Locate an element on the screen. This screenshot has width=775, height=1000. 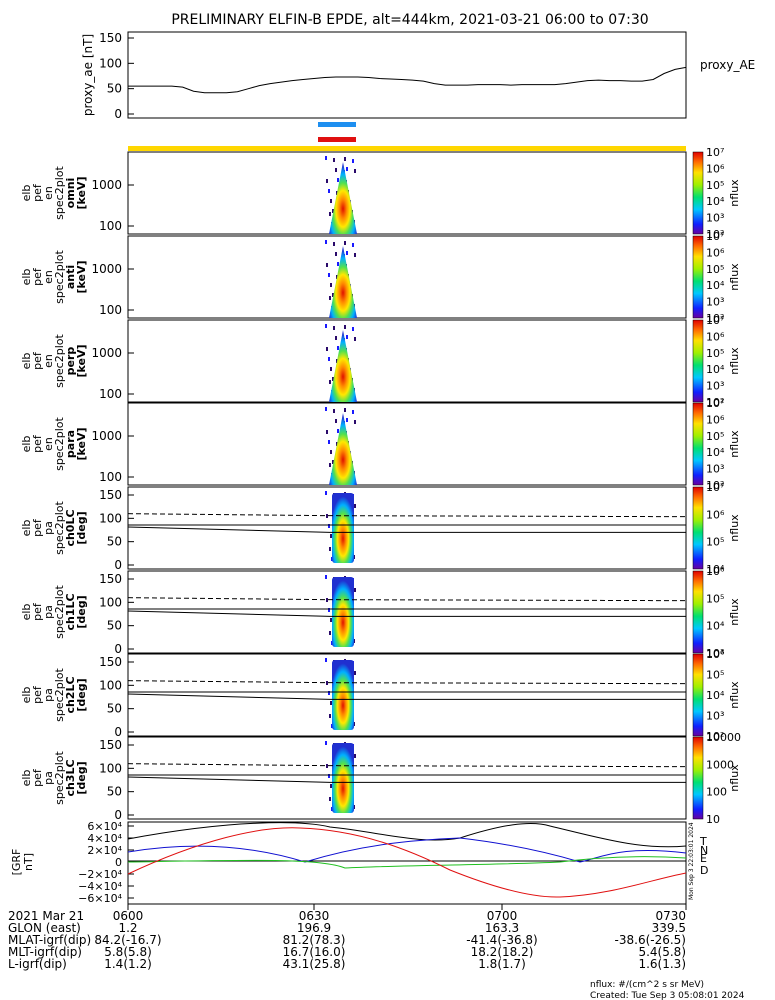
pitch-ytick-label: 150 is located at coordinates (110, 495).